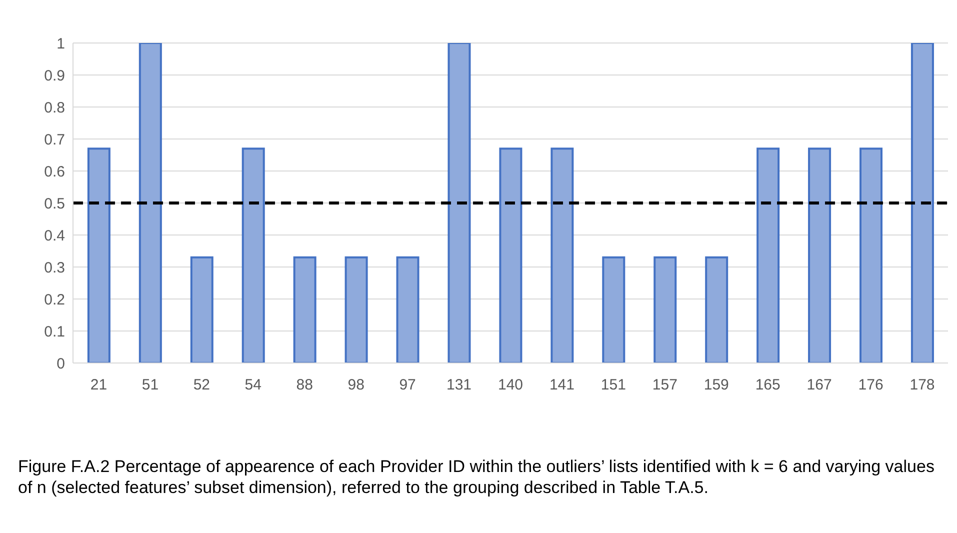  I want to click on x-tick-label: 159, so click(716, 385).